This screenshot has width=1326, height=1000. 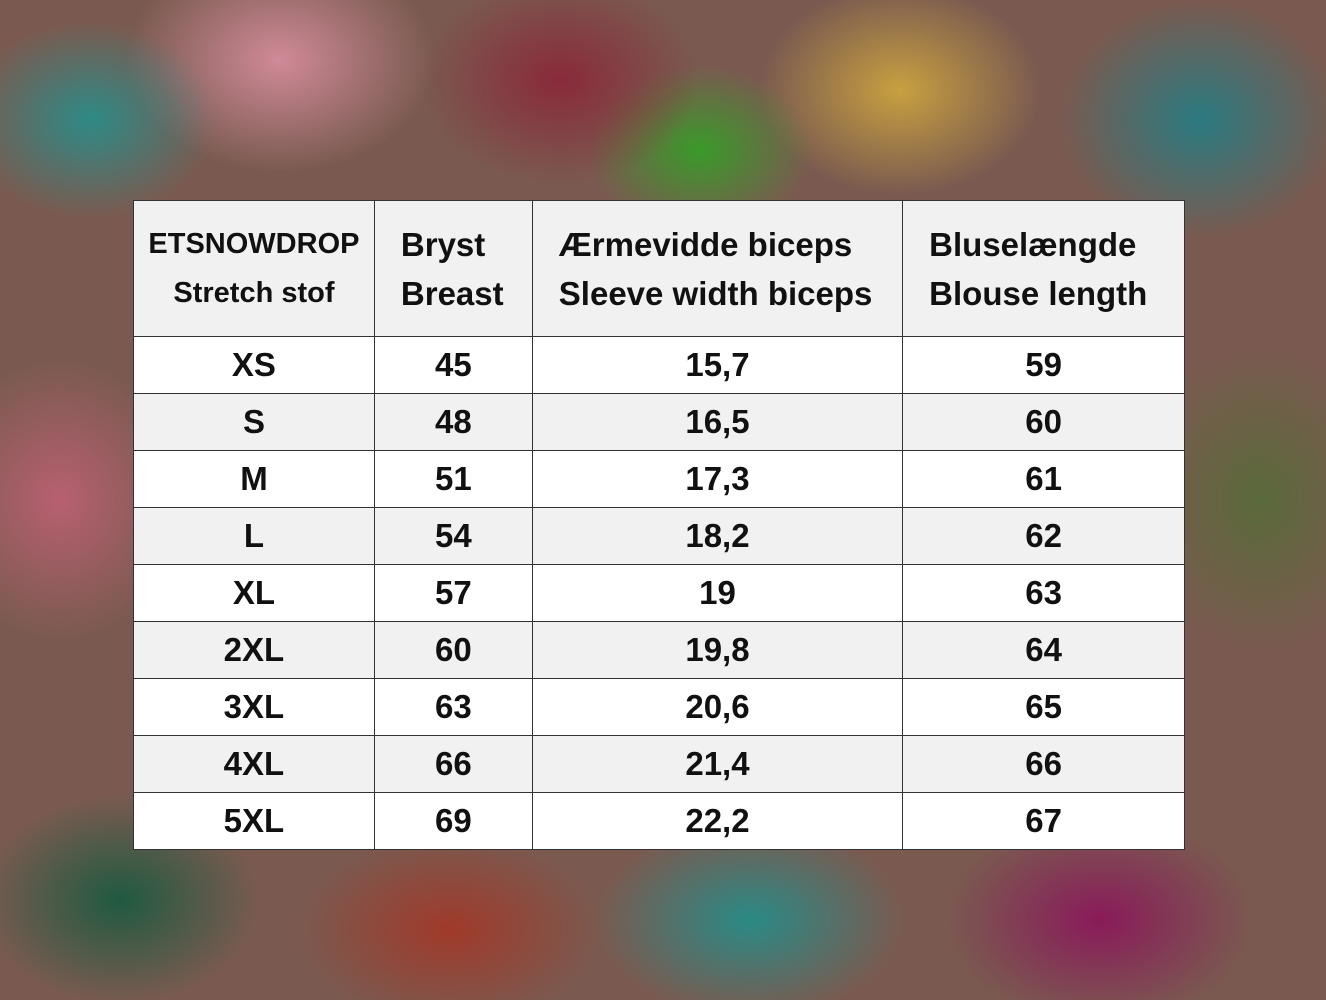 I want to click on header-cell: ETSNOWDROP Stretch stof, so click(x=254, y=268).